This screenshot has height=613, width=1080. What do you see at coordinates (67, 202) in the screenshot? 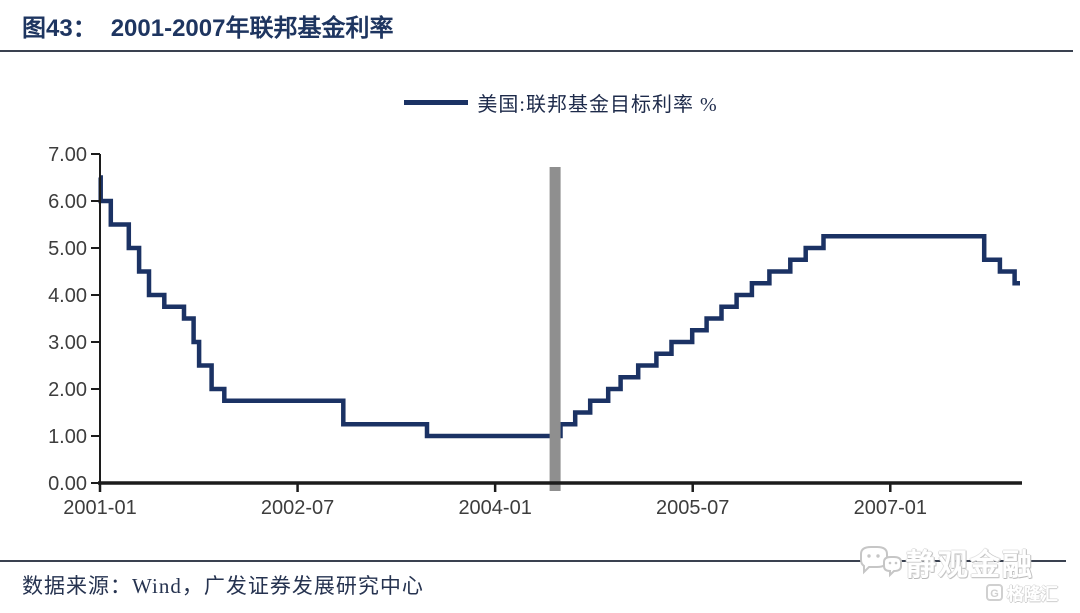
I see `y-axis-label: 6.00` at bounding box center [67, 202].